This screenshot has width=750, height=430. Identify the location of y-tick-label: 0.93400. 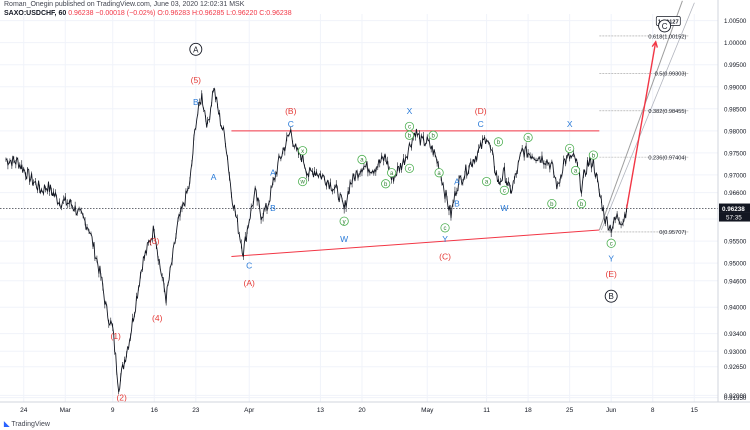
(735, 334).